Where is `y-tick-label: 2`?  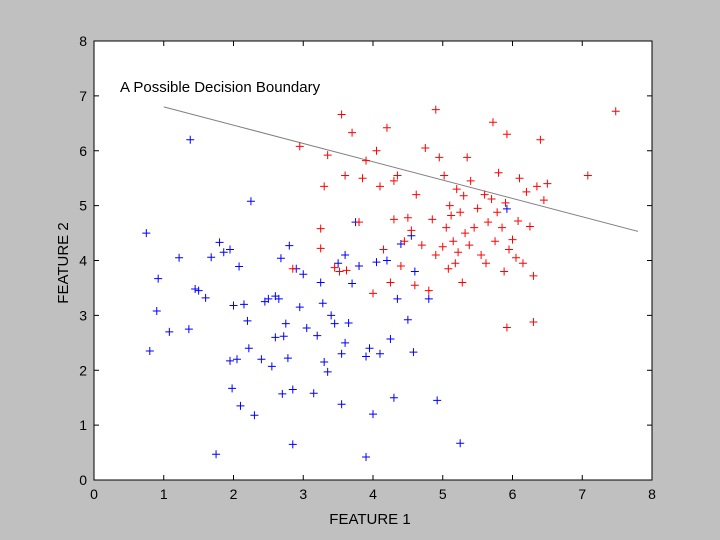
y-tick-label: 2 is located at coordinates (83, 370).